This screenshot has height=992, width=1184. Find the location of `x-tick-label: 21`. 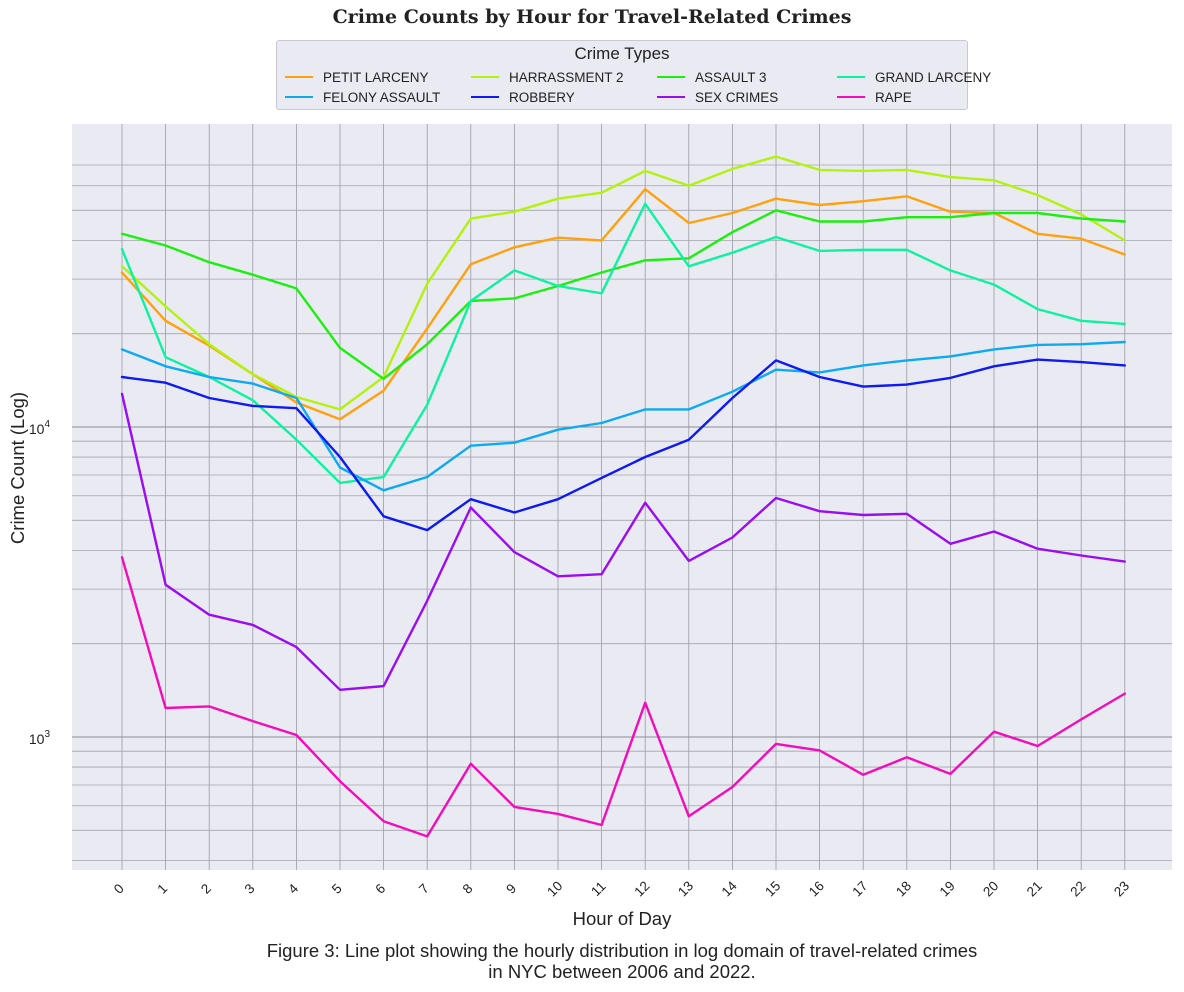

x-tick-label: 21 is located at coordinates (1034, 888).